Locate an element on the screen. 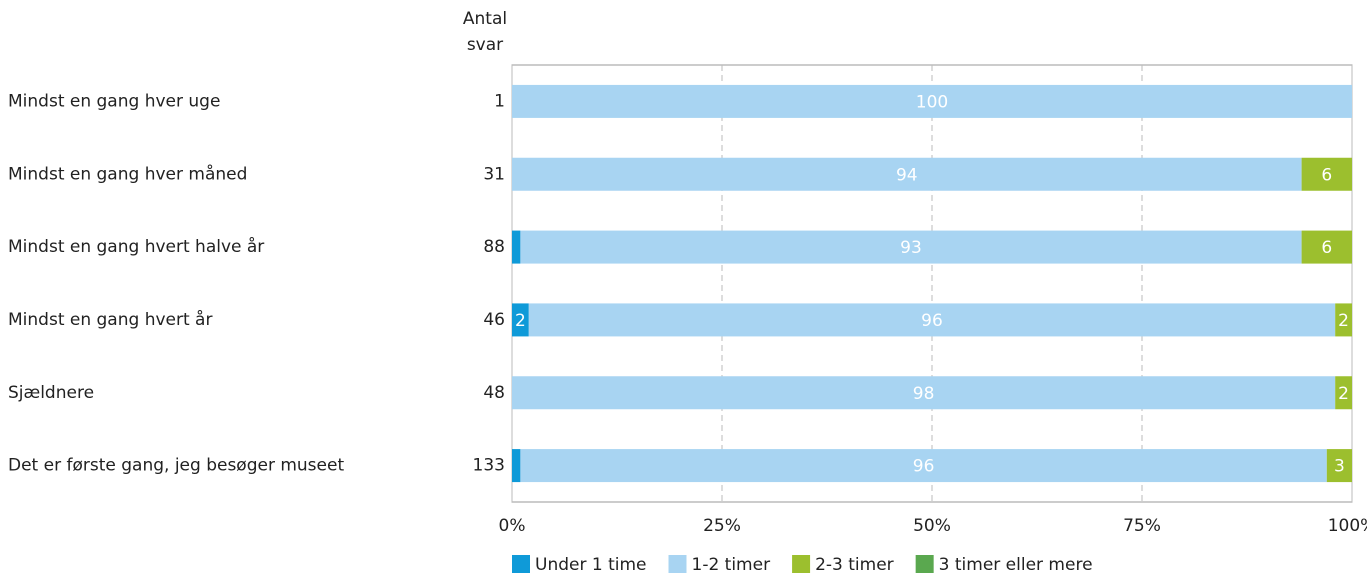 The image size is (1367, 578). value-label: 100 is located at coordinates (932, 102).